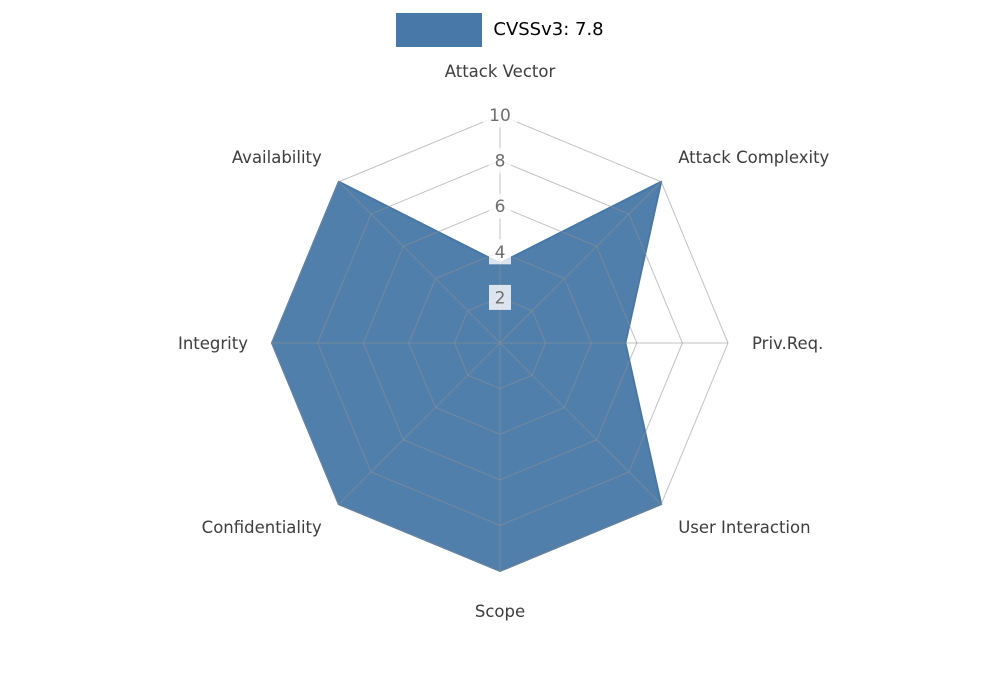 This screenshot has width=1000, height=700. I want to click on legend: CVSSv3: 7.8, so click(500, 30).